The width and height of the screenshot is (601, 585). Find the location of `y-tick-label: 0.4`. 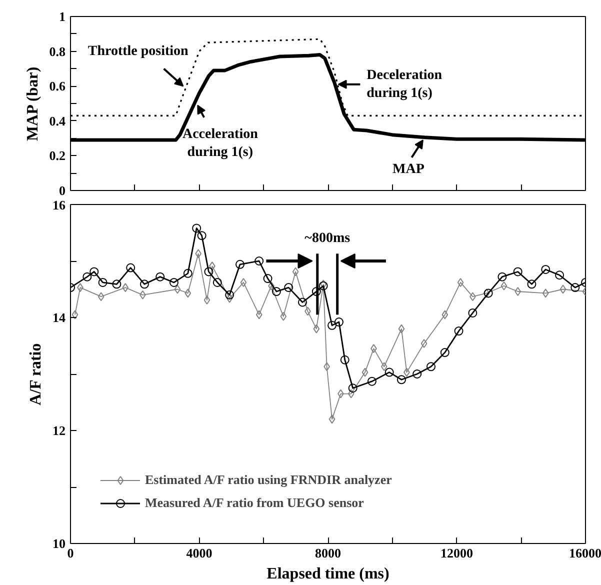

y-tick-label: 0.4 is located at coordinates (57, 120).